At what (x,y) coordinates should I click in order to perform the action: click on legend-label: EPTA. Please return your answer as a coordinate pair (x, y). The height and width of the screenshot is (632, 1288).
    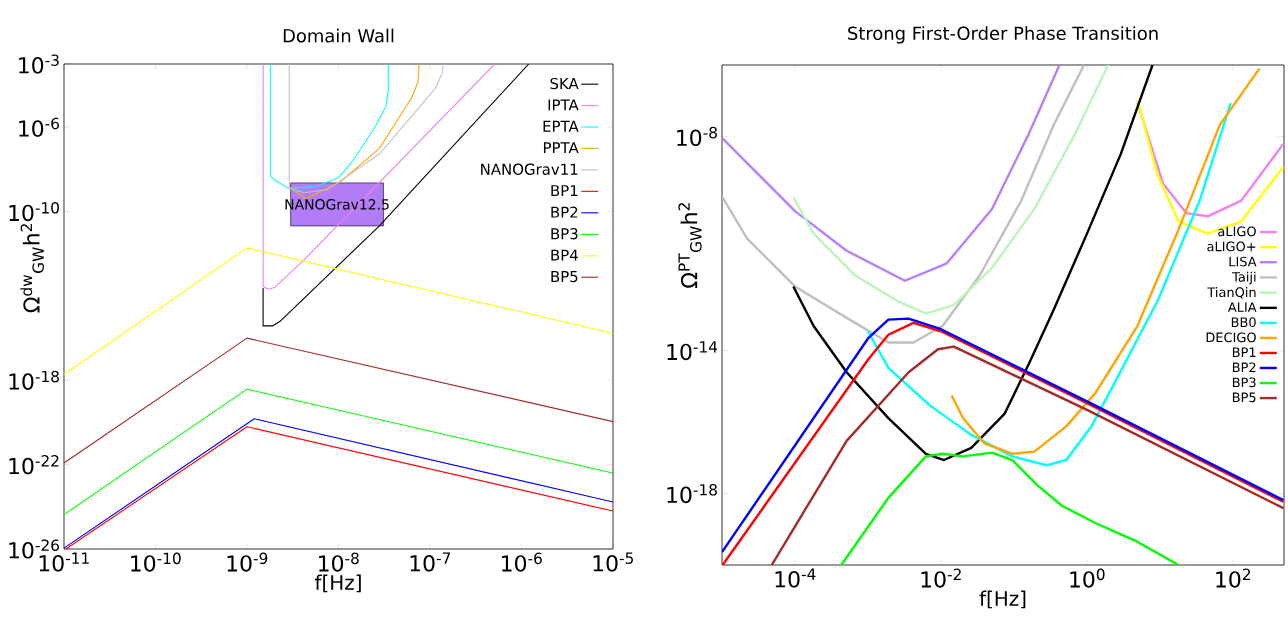
    Looking at the image, I should click on (561, 126).